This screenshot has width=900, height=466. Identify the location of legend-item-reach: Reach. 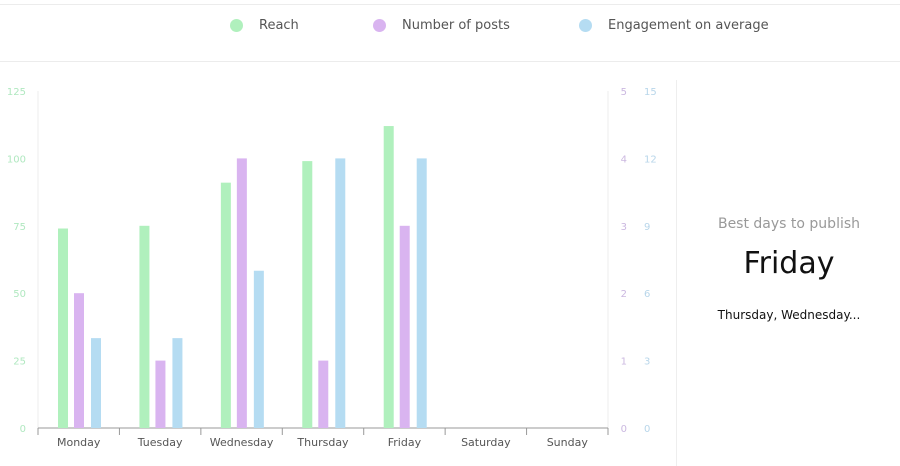
(264, 25).